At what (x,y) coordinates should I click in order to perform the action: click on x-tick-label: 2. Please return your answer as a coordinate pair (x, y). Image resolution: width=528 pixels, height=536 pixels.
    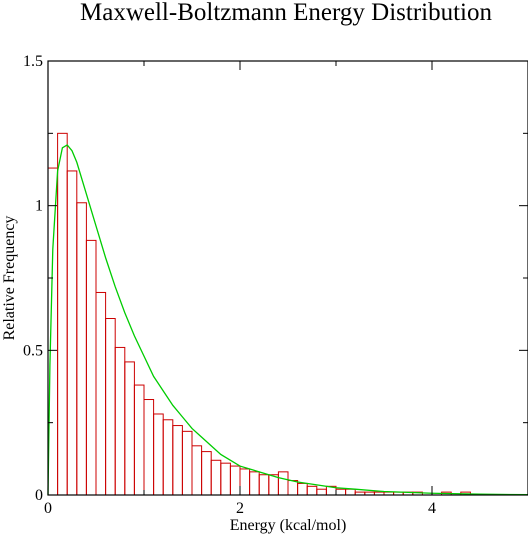
    Looking at the image, I should click on (240, 508).